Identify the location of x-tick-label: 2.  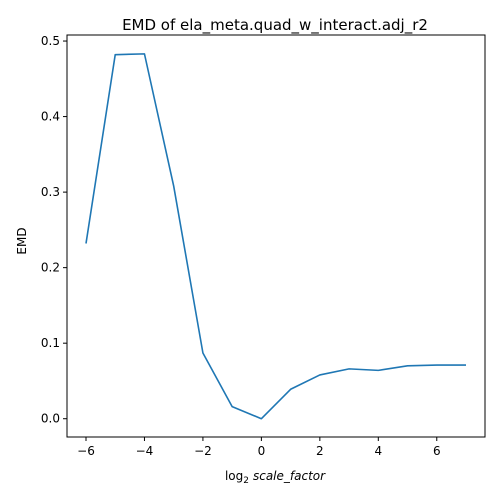
(320, 451).